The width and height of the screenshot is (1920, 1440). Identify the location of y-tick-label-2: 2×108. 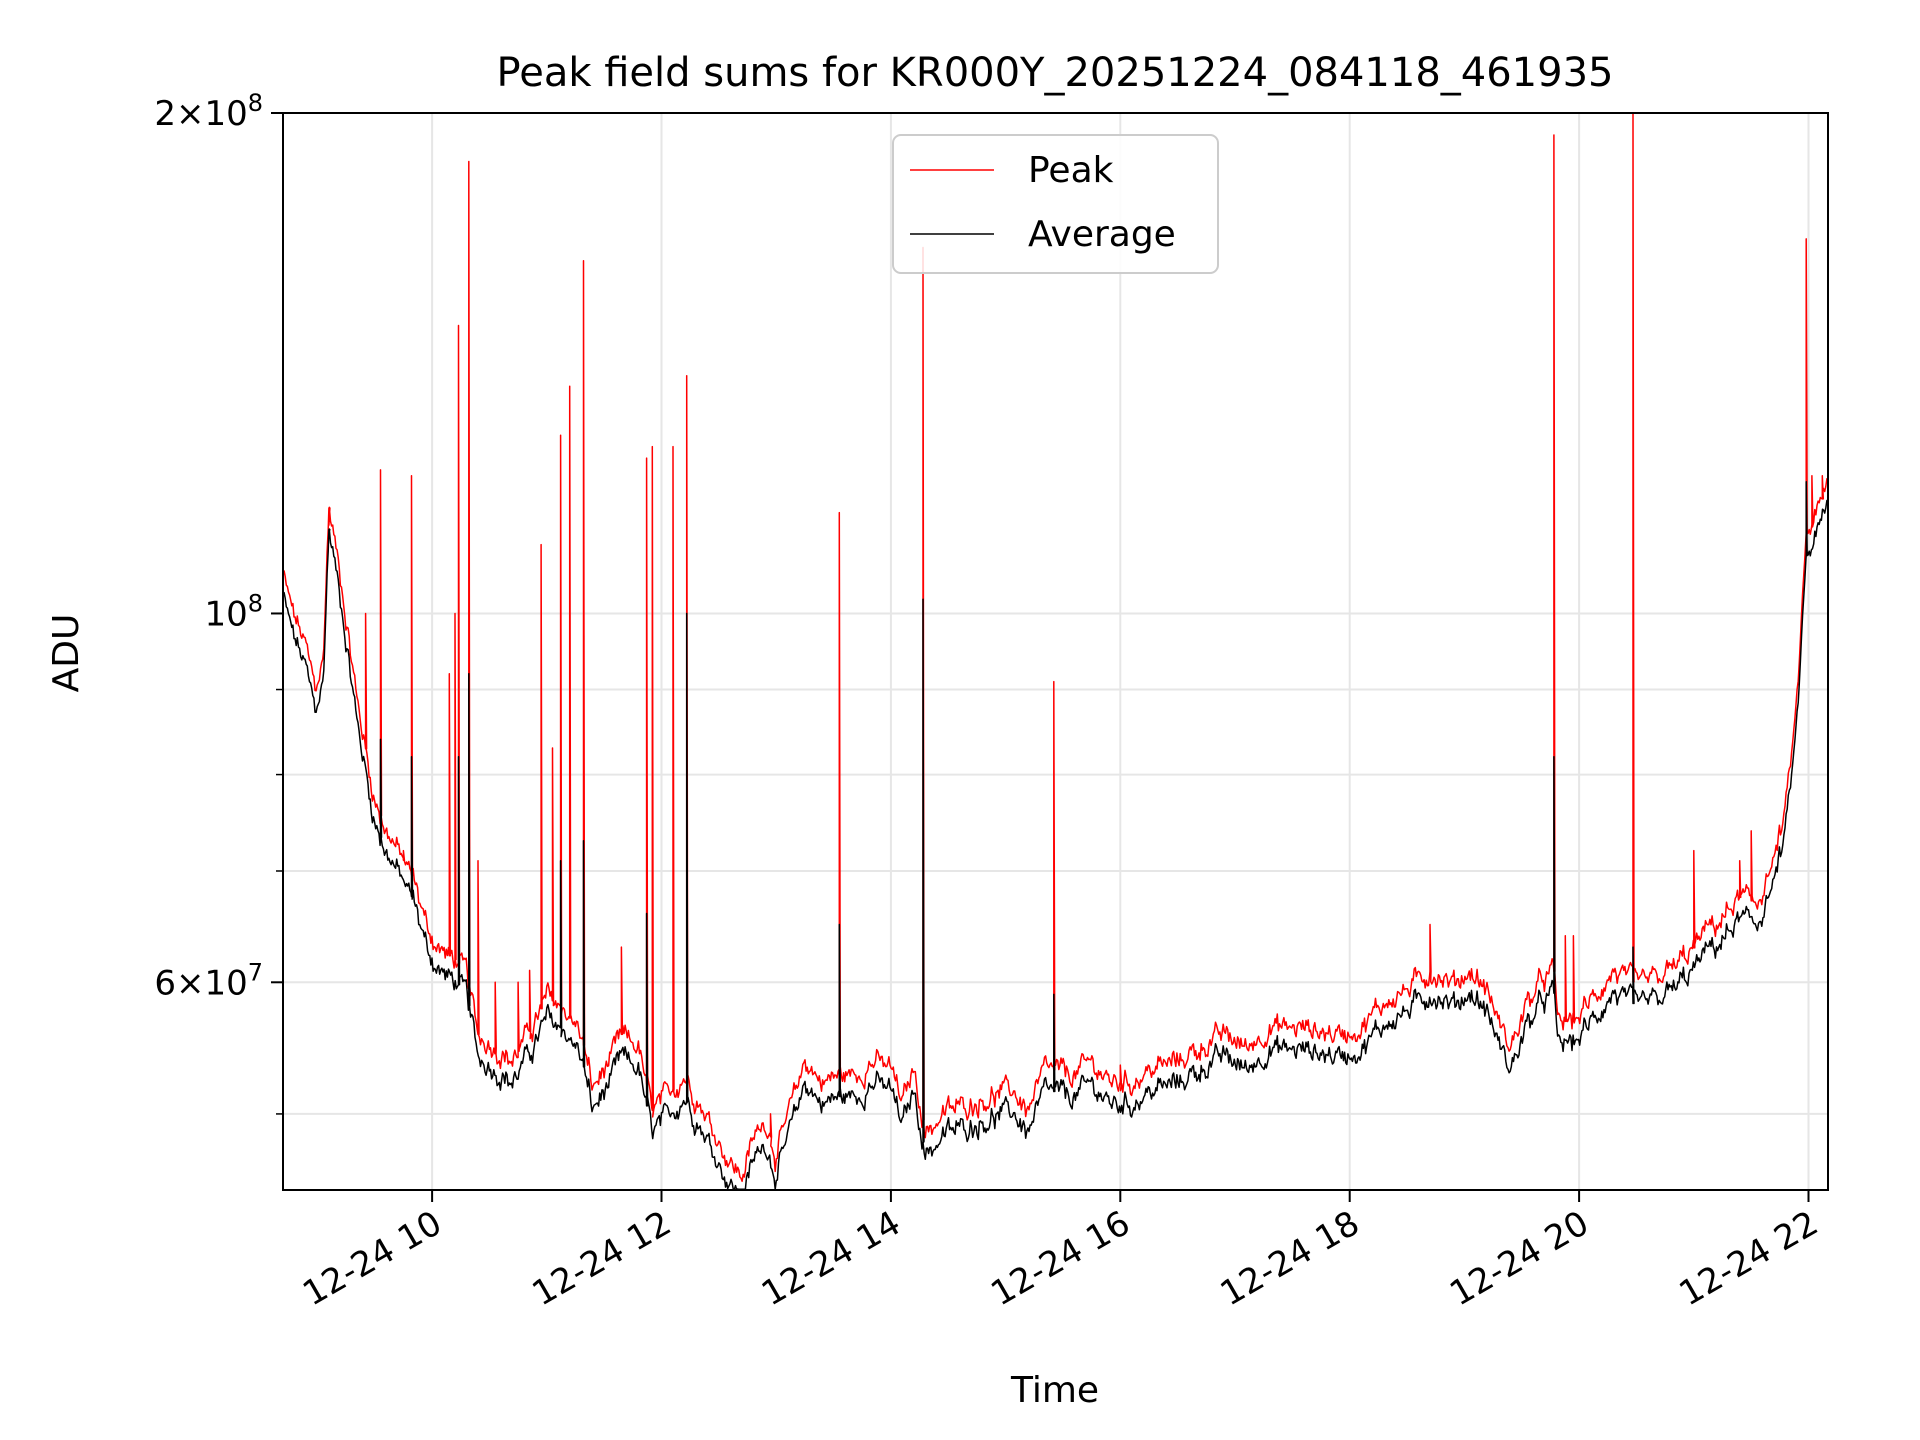
(208, 111).